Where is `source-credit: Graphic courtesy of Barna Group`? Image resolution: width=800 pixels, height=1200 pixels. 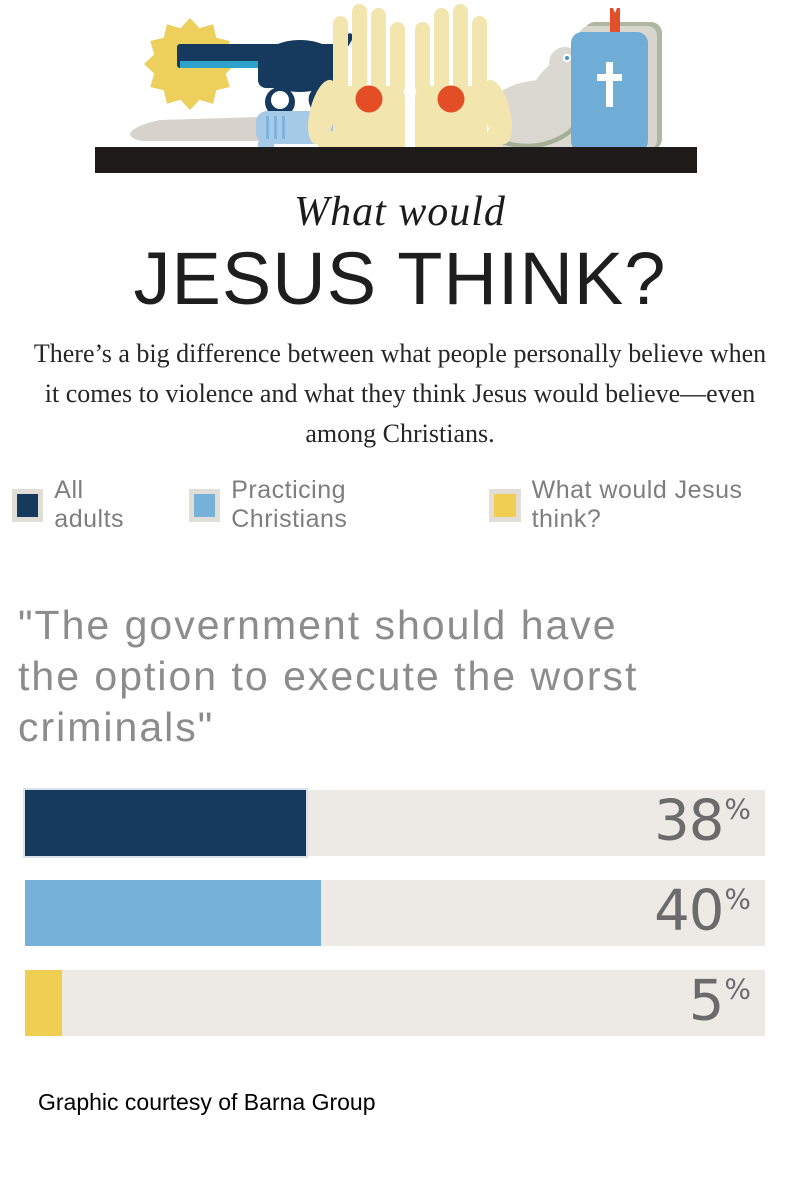 source-credit: Graphic courtesy of Barna Group is located at coordinates (207, 1102).